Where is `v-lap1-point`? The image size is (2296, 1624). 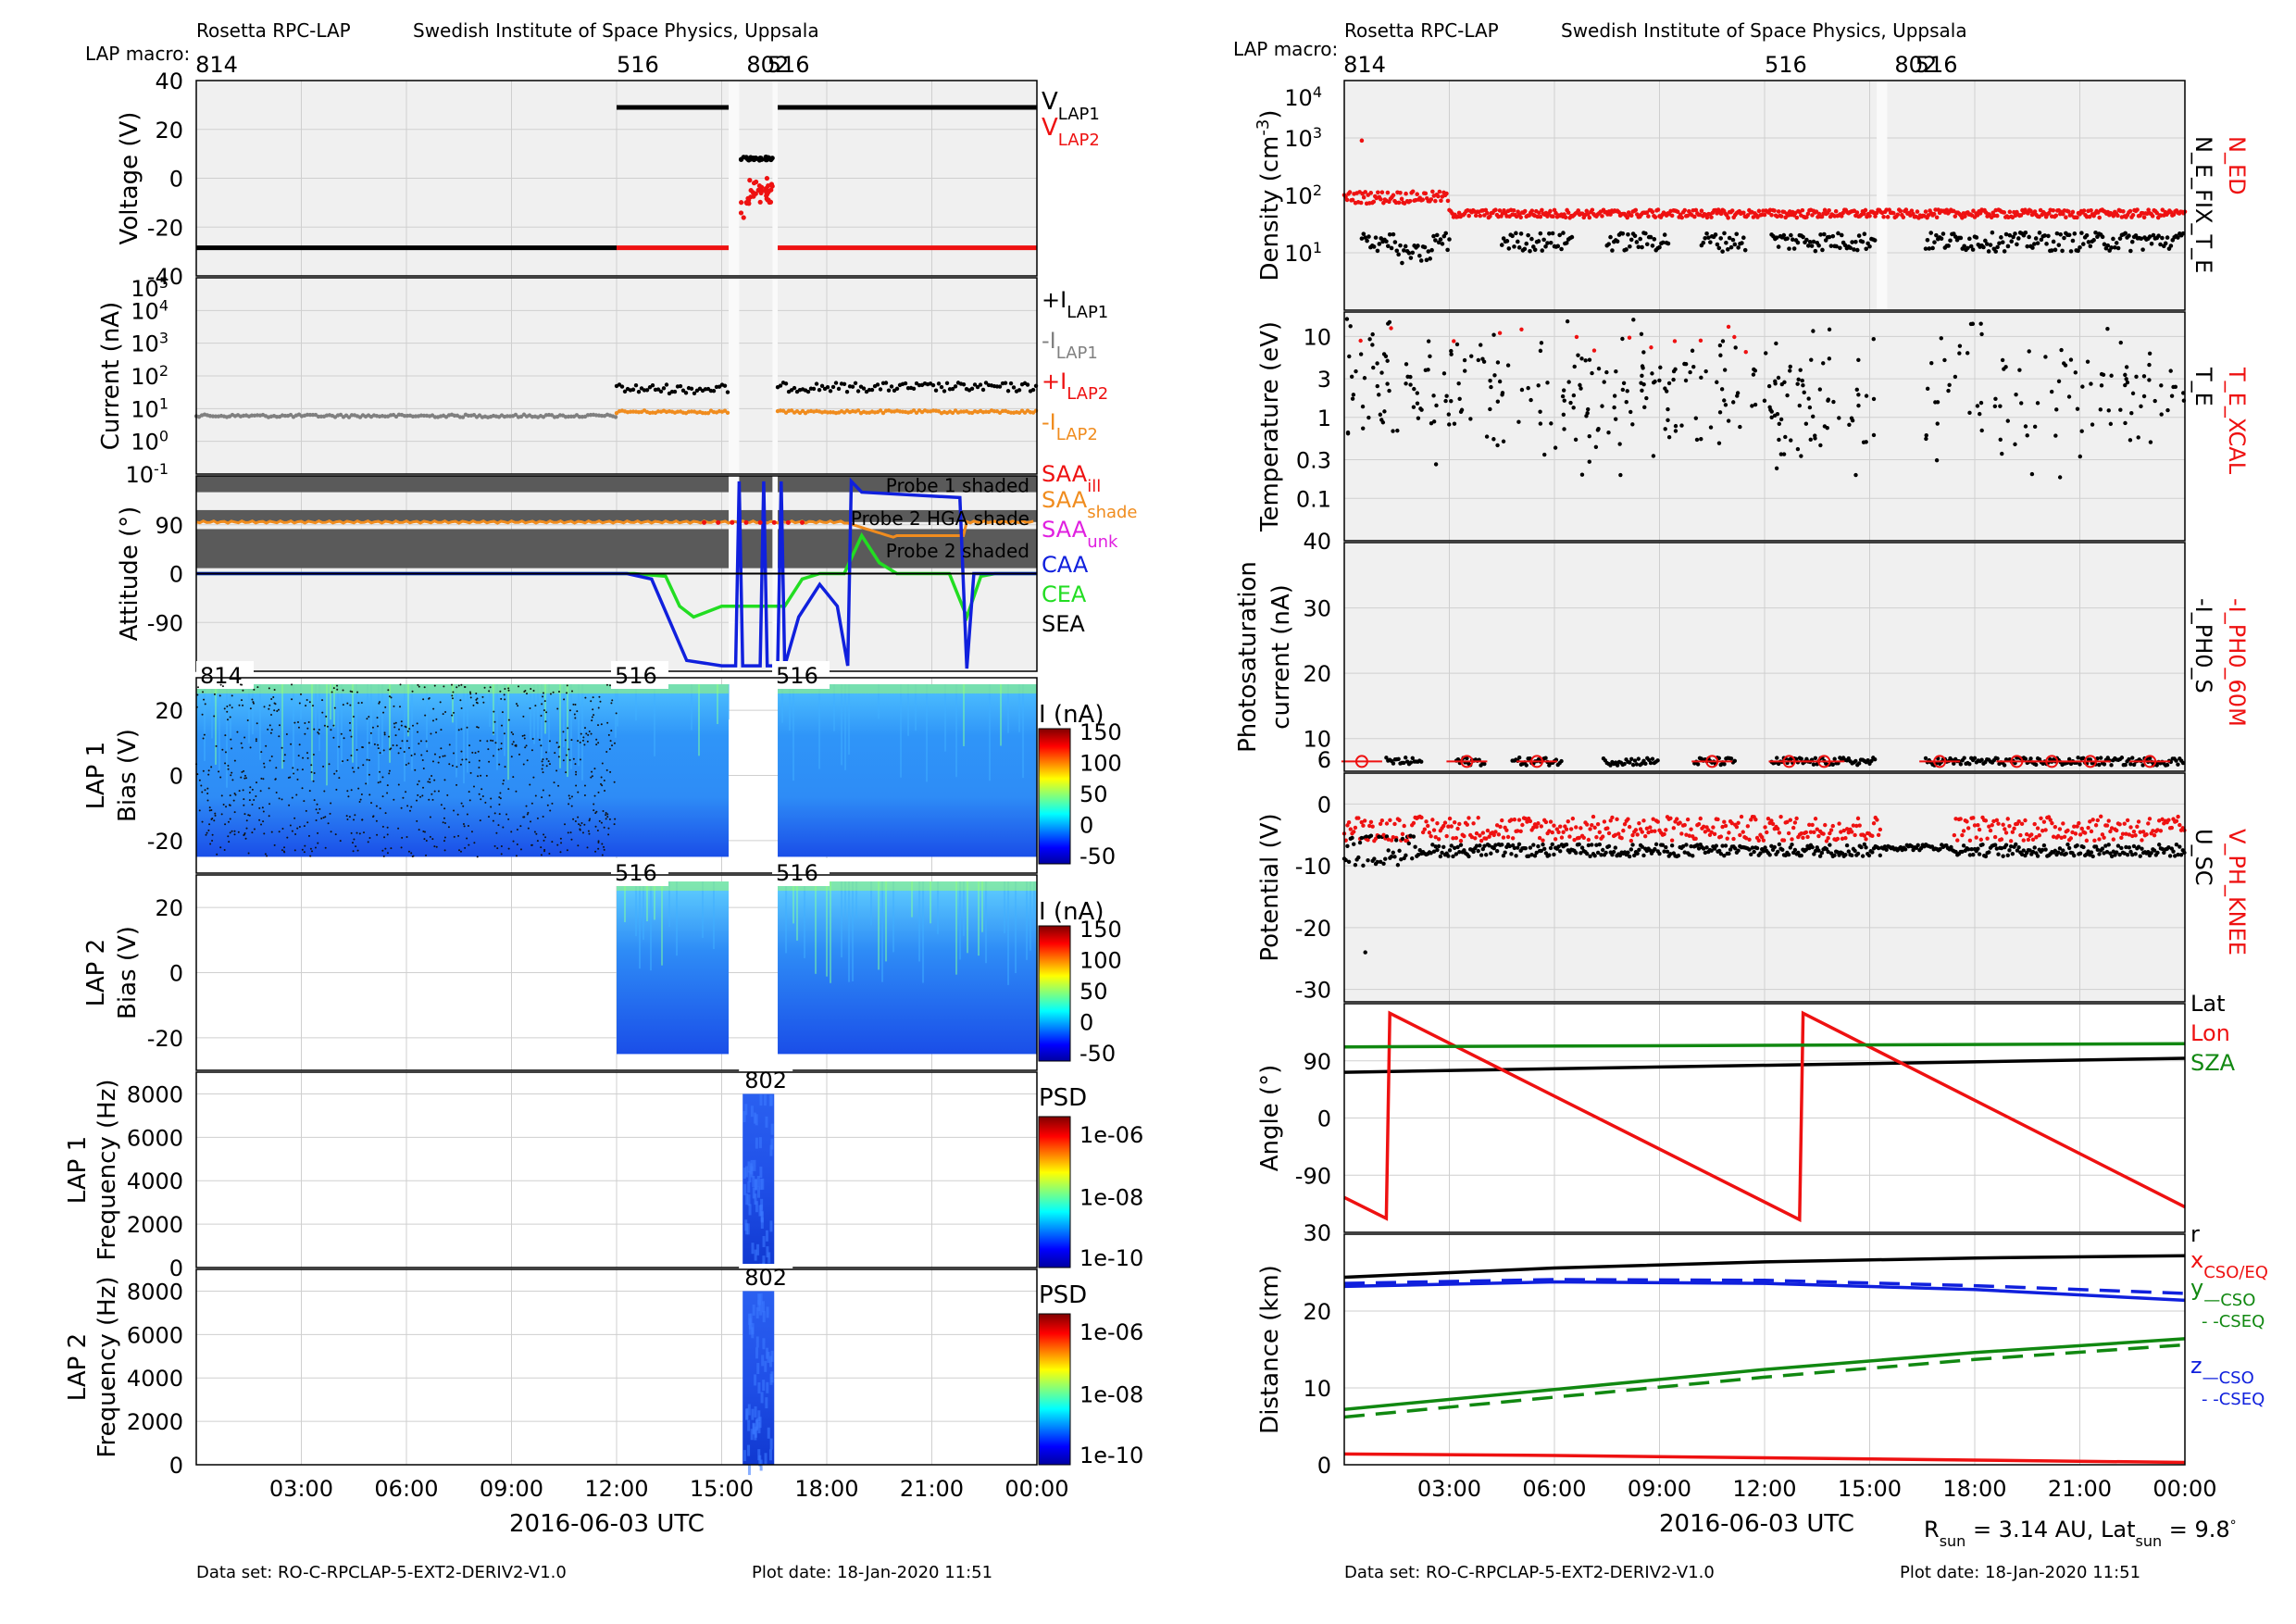 v-lap1-point is located at coordinates (741, 159).